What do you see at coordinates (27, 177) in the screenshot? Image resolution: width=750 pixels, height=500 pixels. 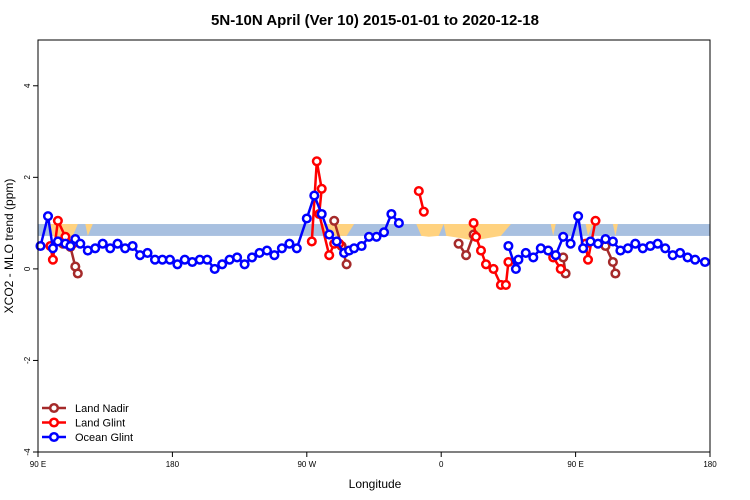 I see `y-tick-label-4: 2` at bounding box center [27, 177].